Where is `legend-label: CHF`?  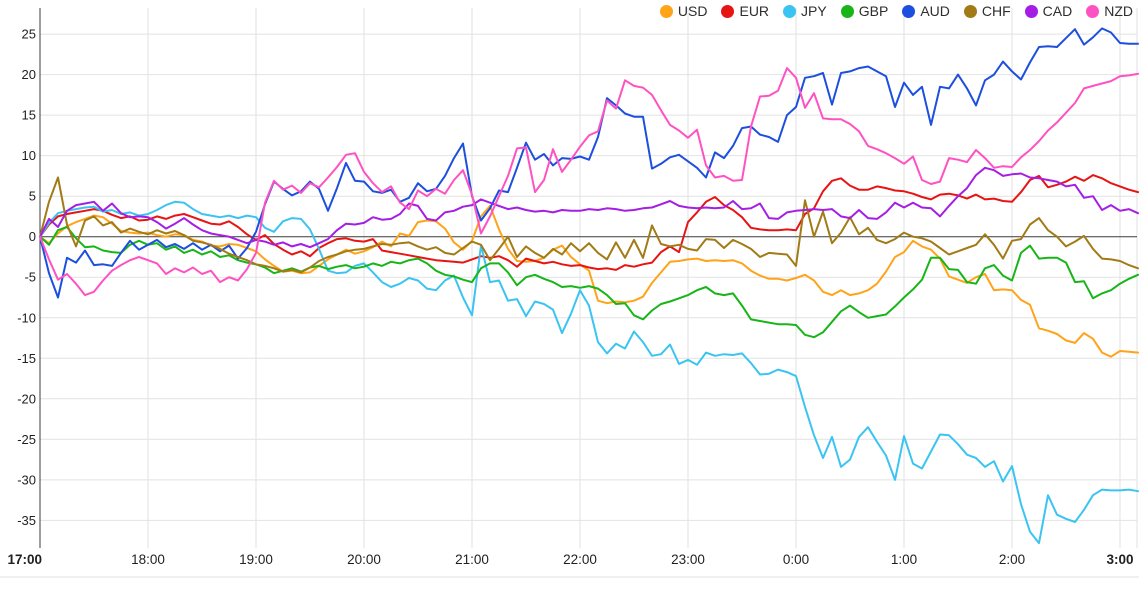 legend-label: CHF is located at coordinates (996, 11).